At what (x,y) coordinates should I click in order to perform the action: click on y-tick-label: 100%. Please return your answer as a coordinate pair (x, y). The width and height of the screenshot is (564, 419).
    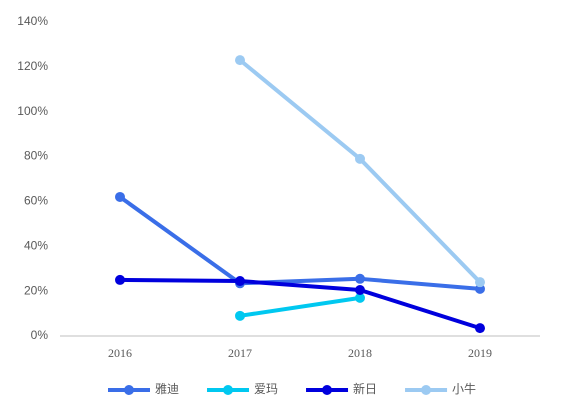
    Looking at the image, I should click on (32, 111).